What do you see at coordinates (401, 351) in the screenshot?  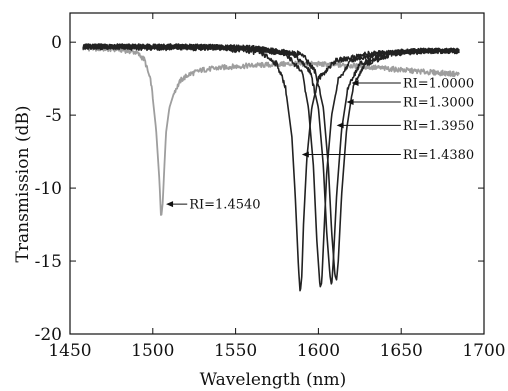 I see `x-tick-label: 1650` at bounding box center [401, 351].